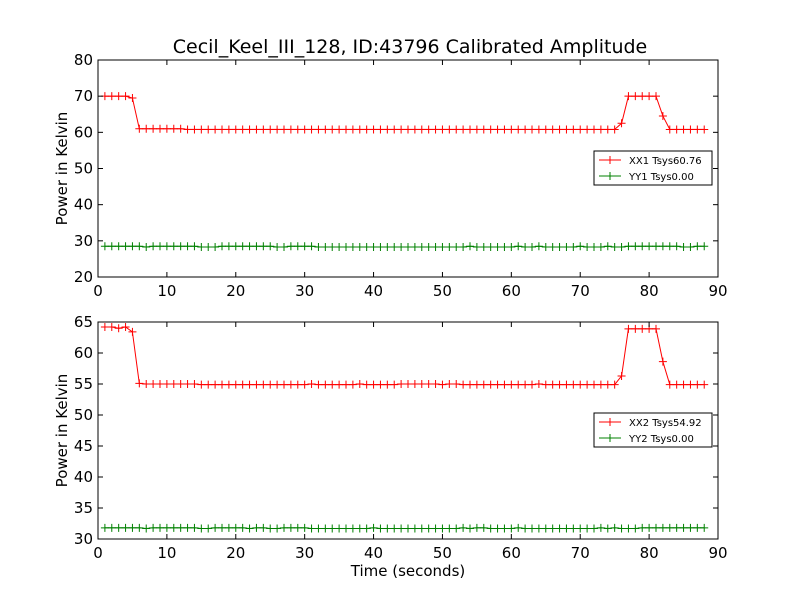  I want to click on x-tick-label: 70, so click(580, 553).